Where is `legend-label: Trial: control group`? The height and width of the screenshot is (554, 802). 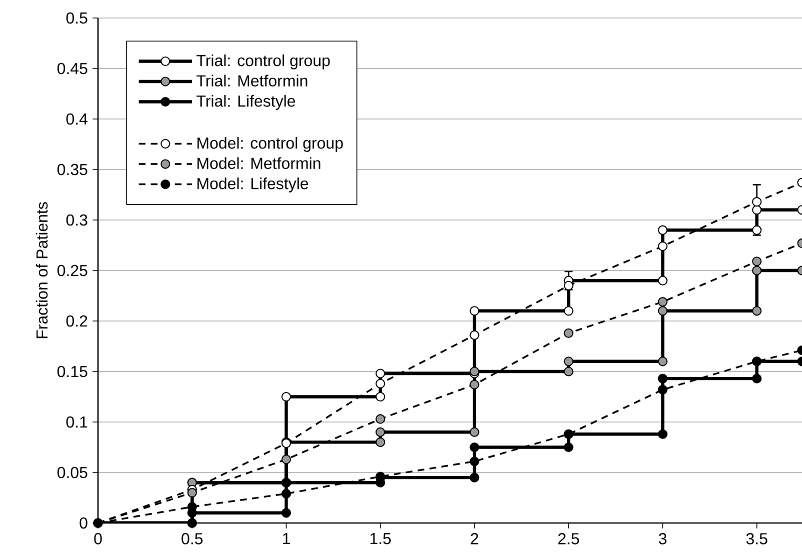 legend-label: Trial: control group is located at coordinates (263, 62).